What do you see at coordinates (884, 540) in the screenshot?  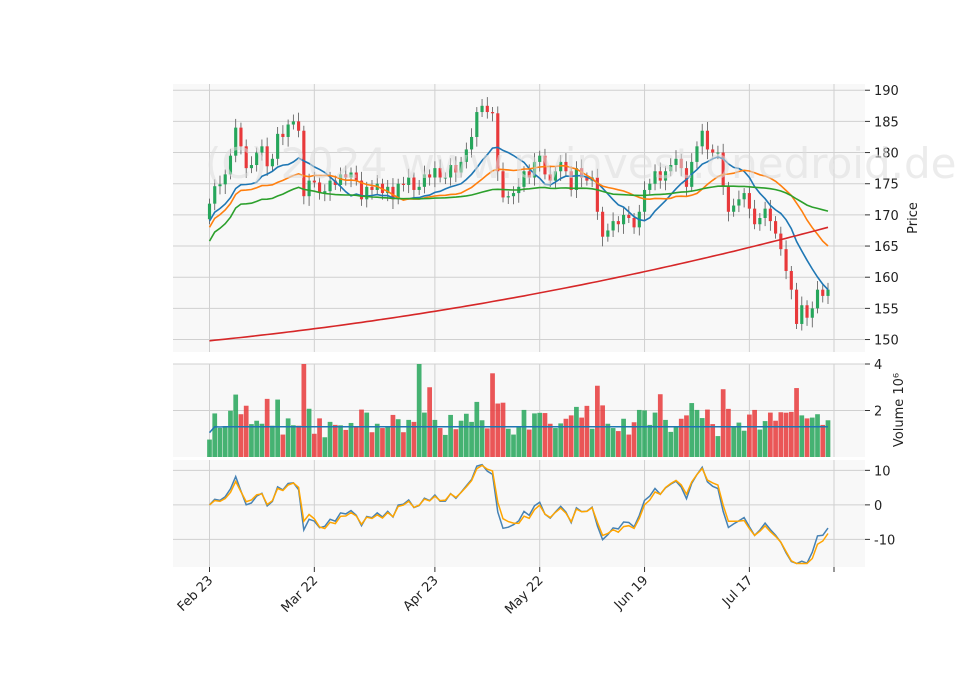 I see `oscillator-tick-label: -10` at bounding box center [884, 540].